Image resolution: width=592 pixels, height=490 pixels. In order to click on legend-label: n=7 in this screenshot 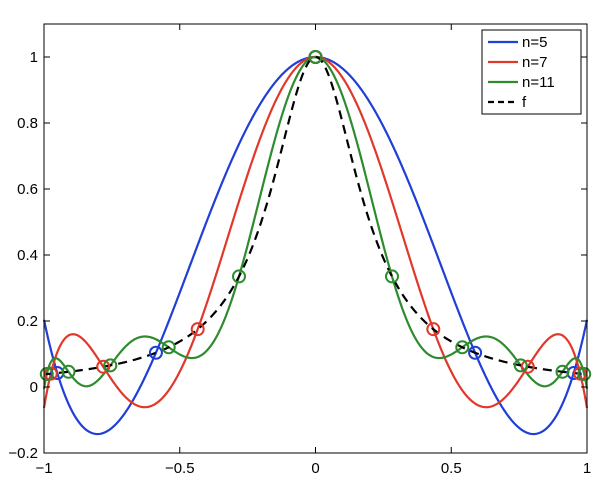, I will do `click(534, 62)`.